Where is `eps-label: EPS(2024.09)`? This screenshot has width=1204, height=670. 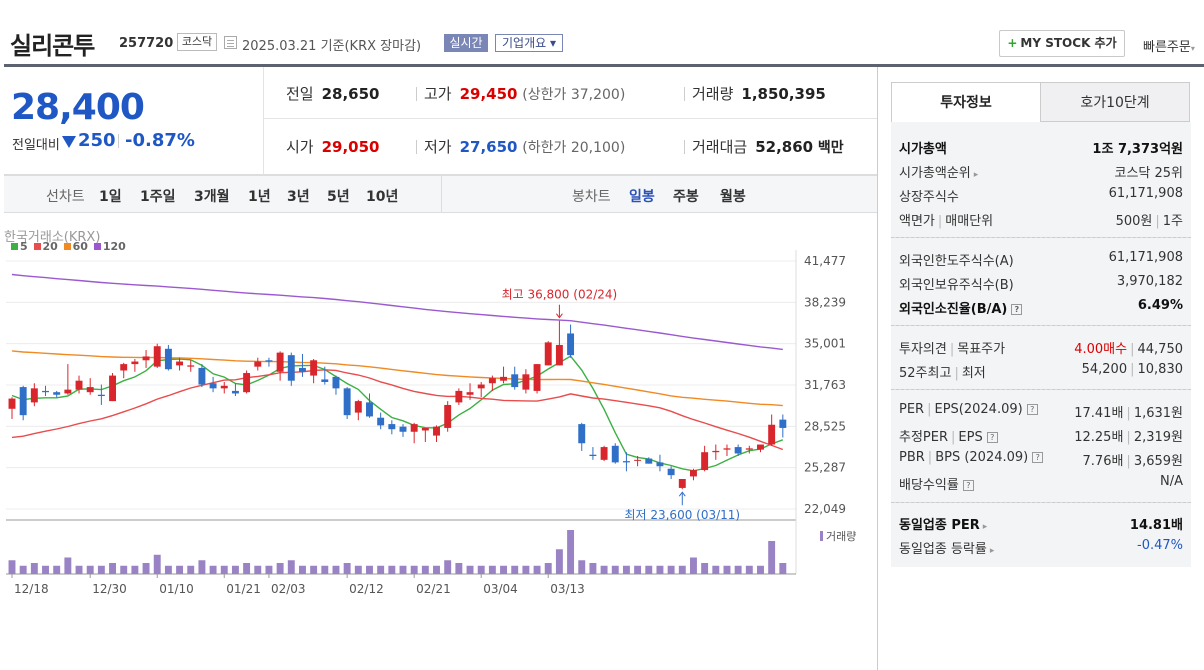
eps-label: EPS(2024.09) is located at coordinates (978, 409).